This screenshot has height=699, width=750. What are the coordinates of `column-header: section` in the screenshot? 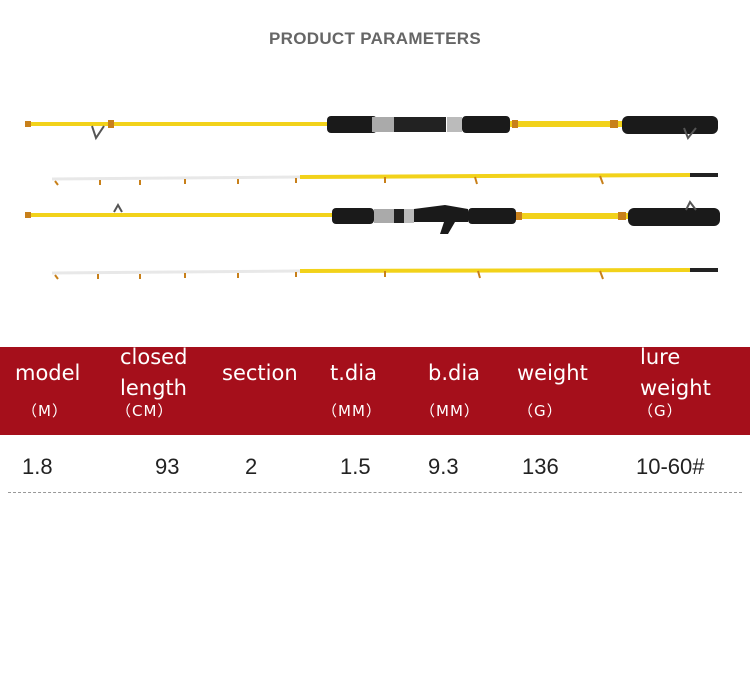 It's located at (260, 373).